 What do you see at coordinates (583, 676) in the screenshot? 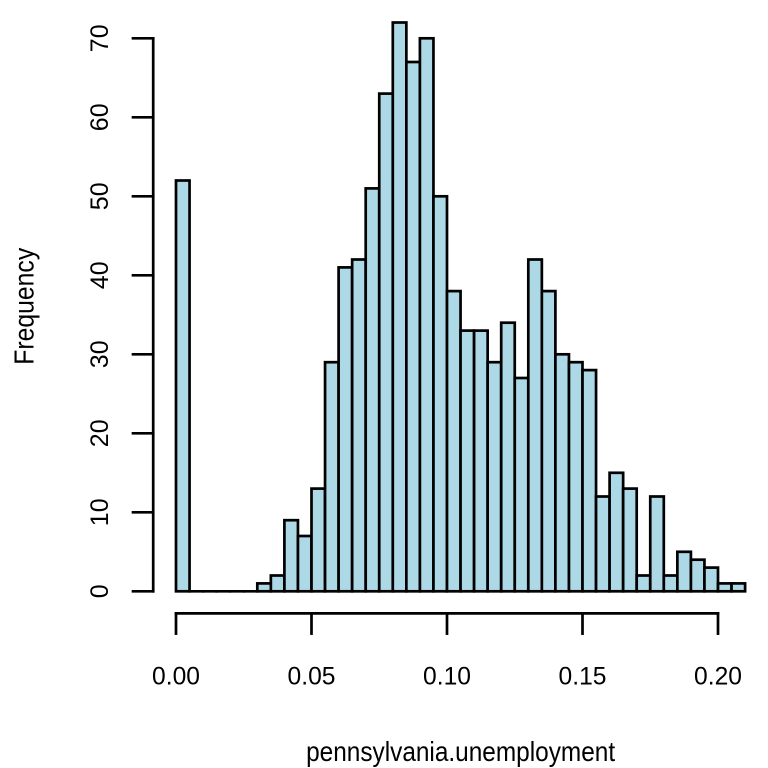
I see `svg-text: 0.15` at bounding box center [583, 676].